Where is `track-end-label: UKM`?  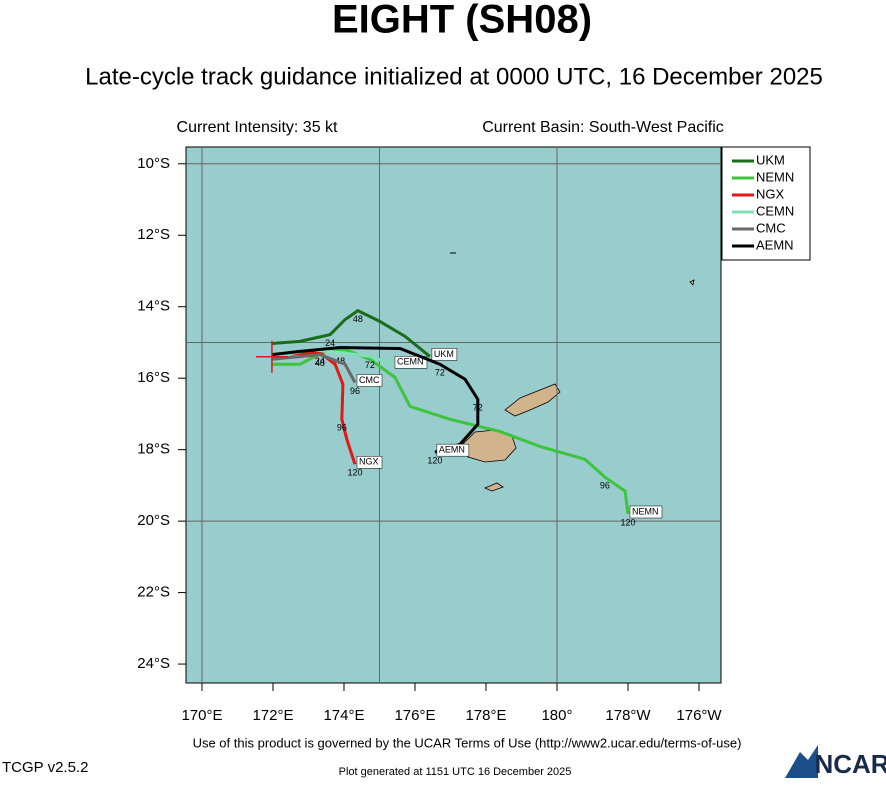
track-end-label: UKM is located at coordinates (444, 354).